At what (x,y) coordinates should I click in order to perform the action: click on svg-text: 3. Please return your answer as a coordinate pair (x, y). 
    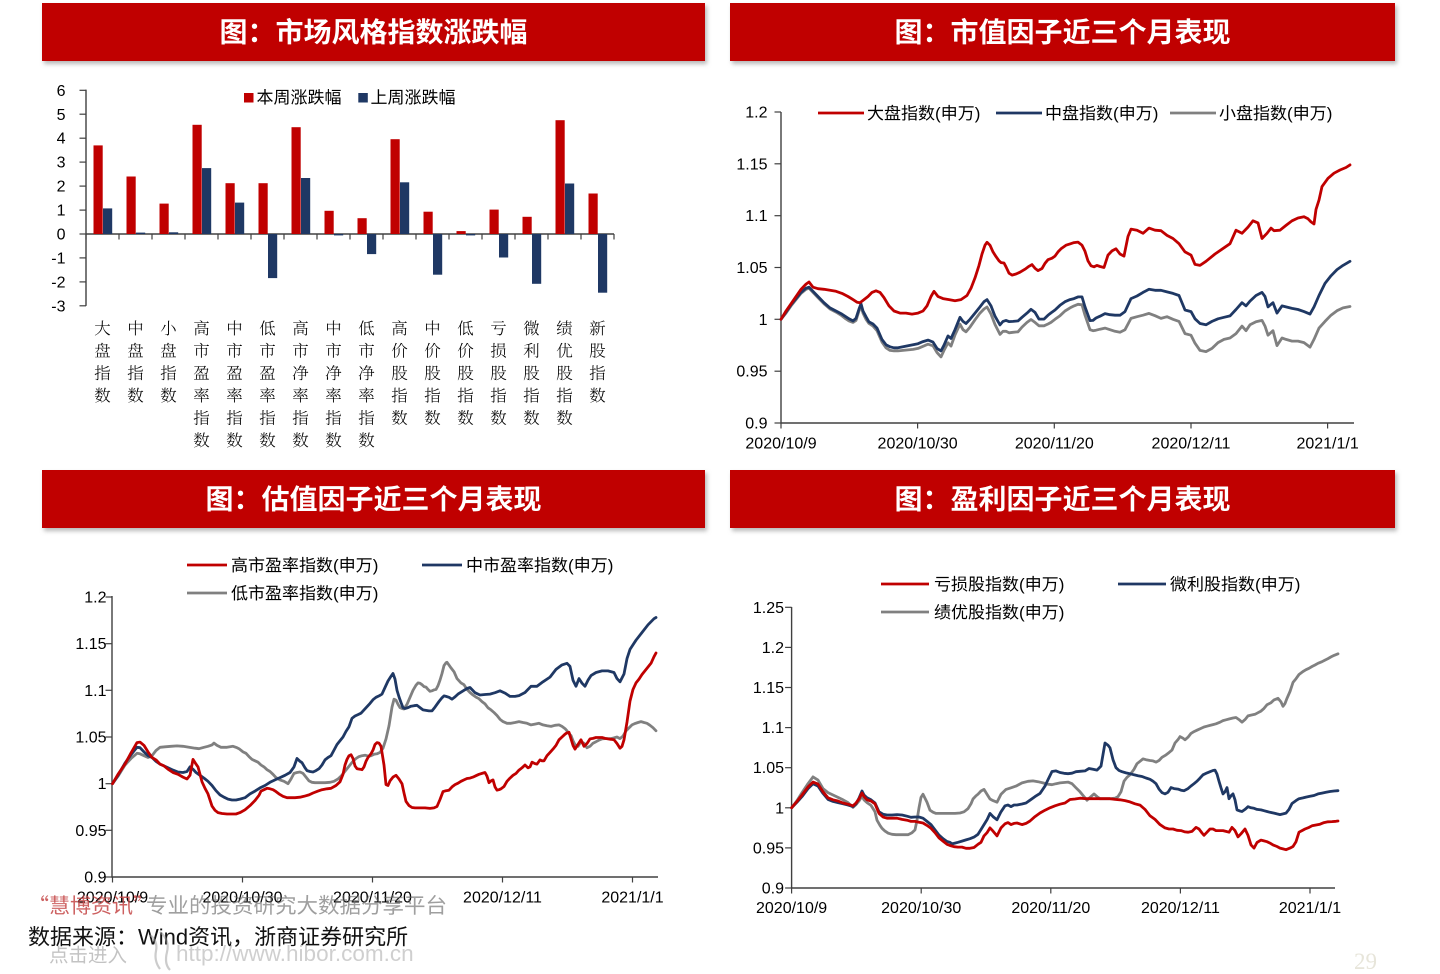
    Looking at the image, I should click on (61, 163).